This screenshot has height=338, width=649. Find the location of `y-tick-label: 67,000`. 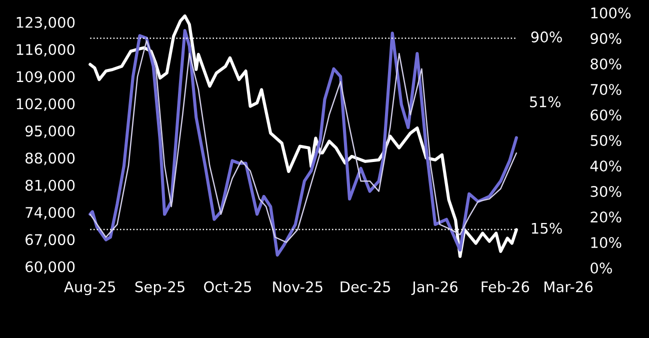

y-tick-label: 67,000 is located at coordinates (50, 240).